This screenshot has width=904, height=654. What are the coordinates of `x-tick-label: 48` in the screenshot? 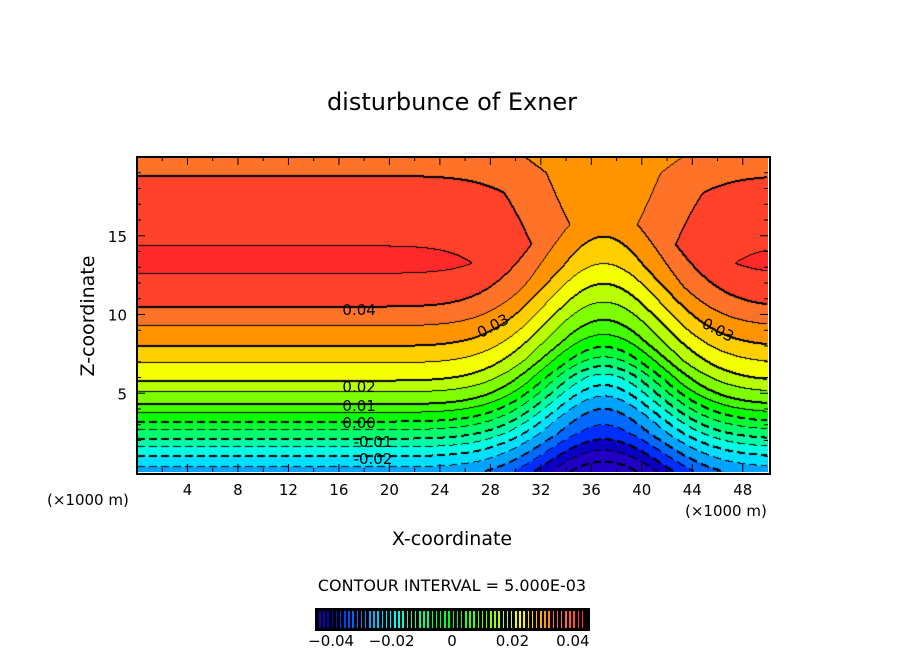 It's located at (742, 490).